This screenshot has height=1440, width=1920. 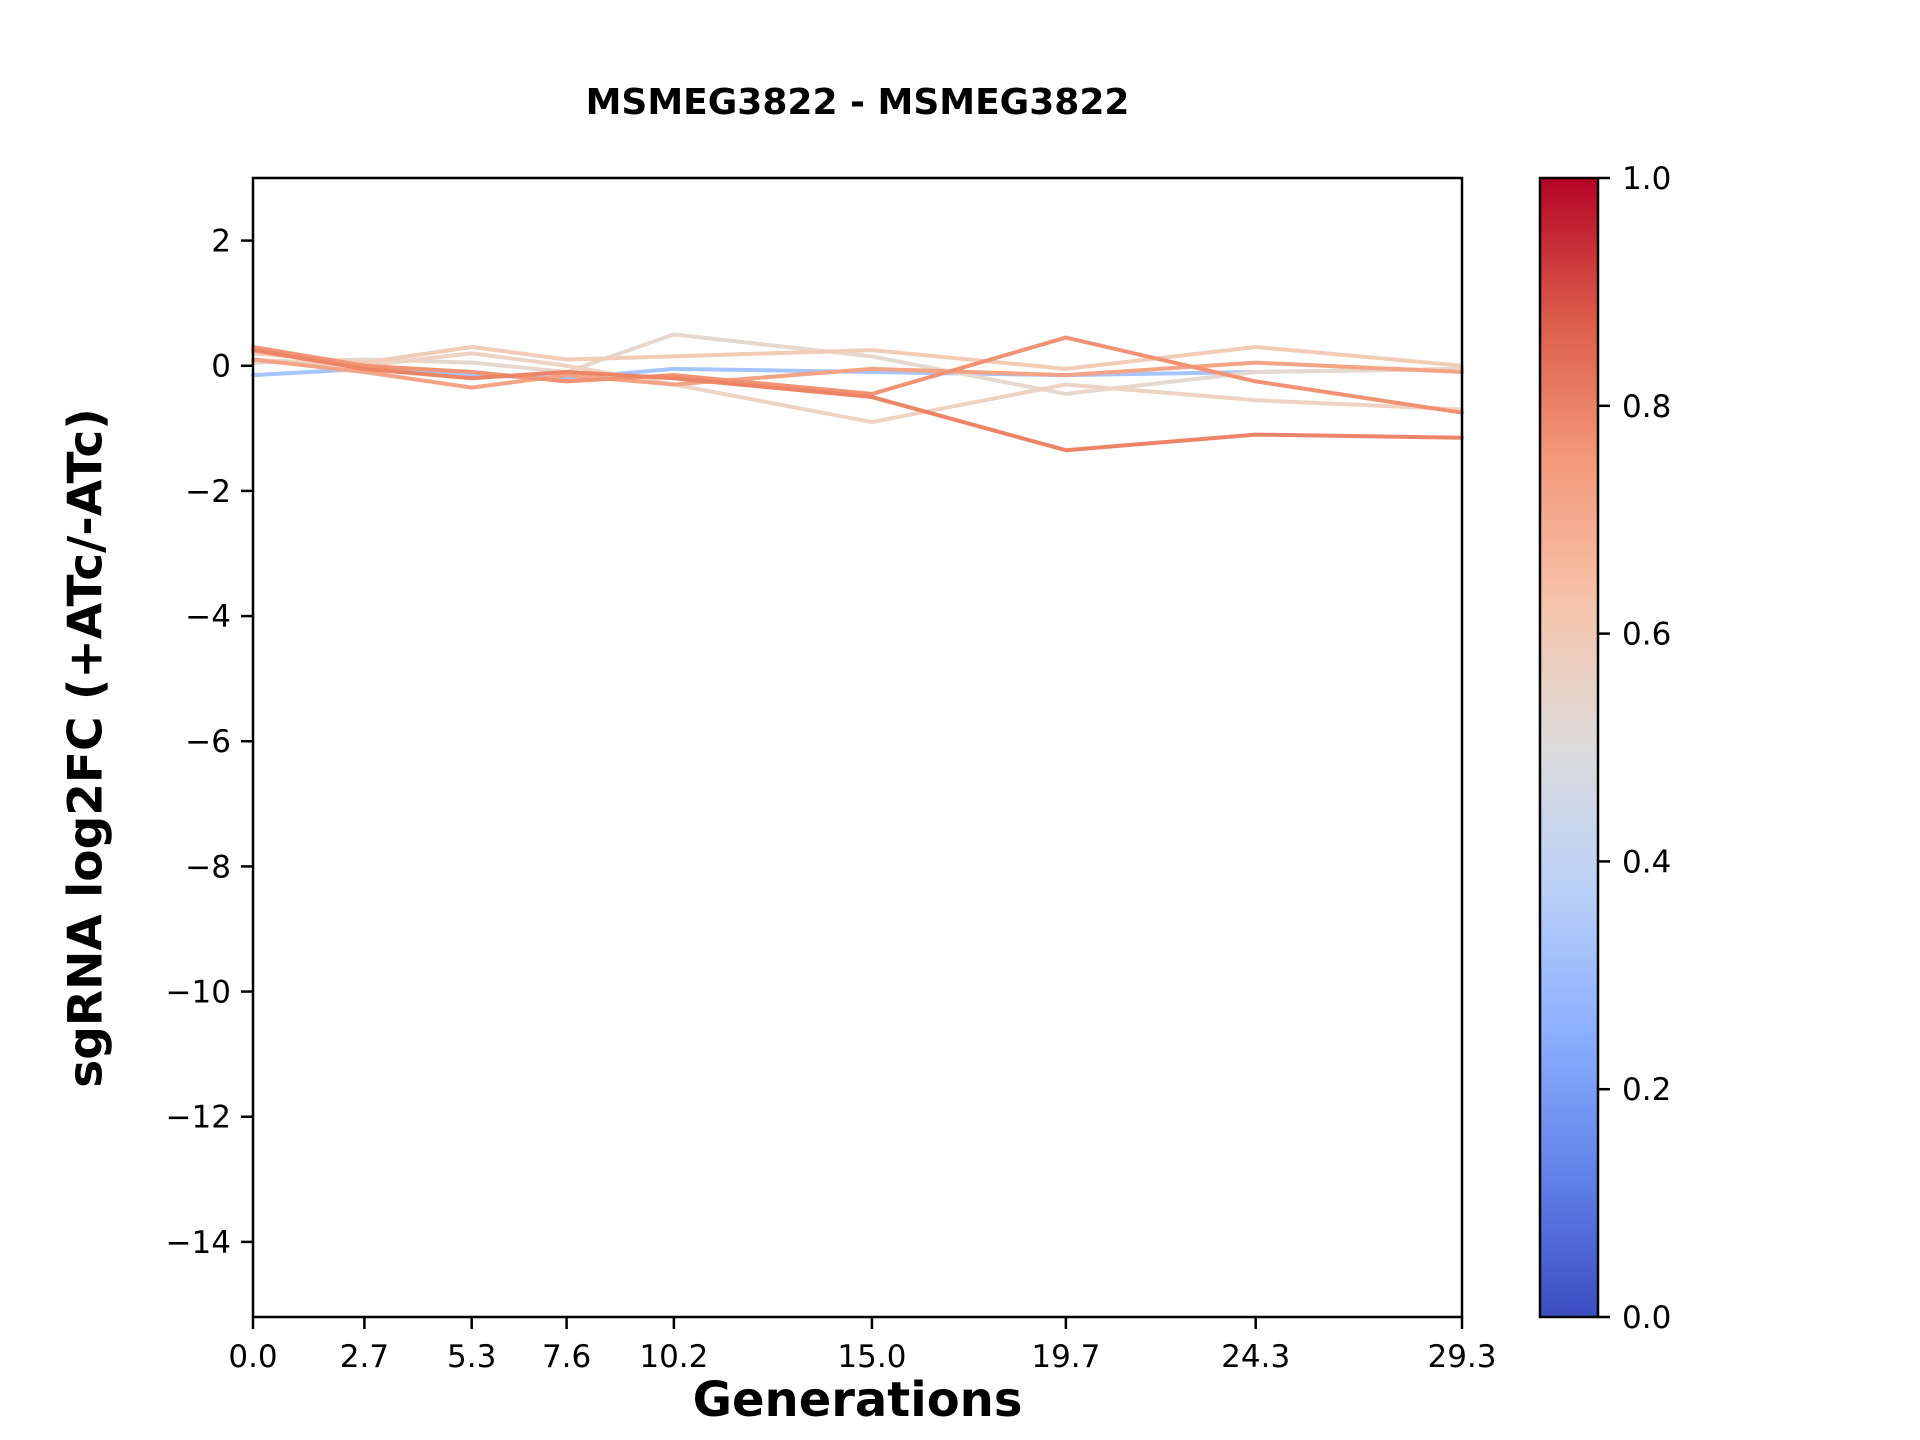 I want to click on svg-text: −4, so click(x=208, y=617).